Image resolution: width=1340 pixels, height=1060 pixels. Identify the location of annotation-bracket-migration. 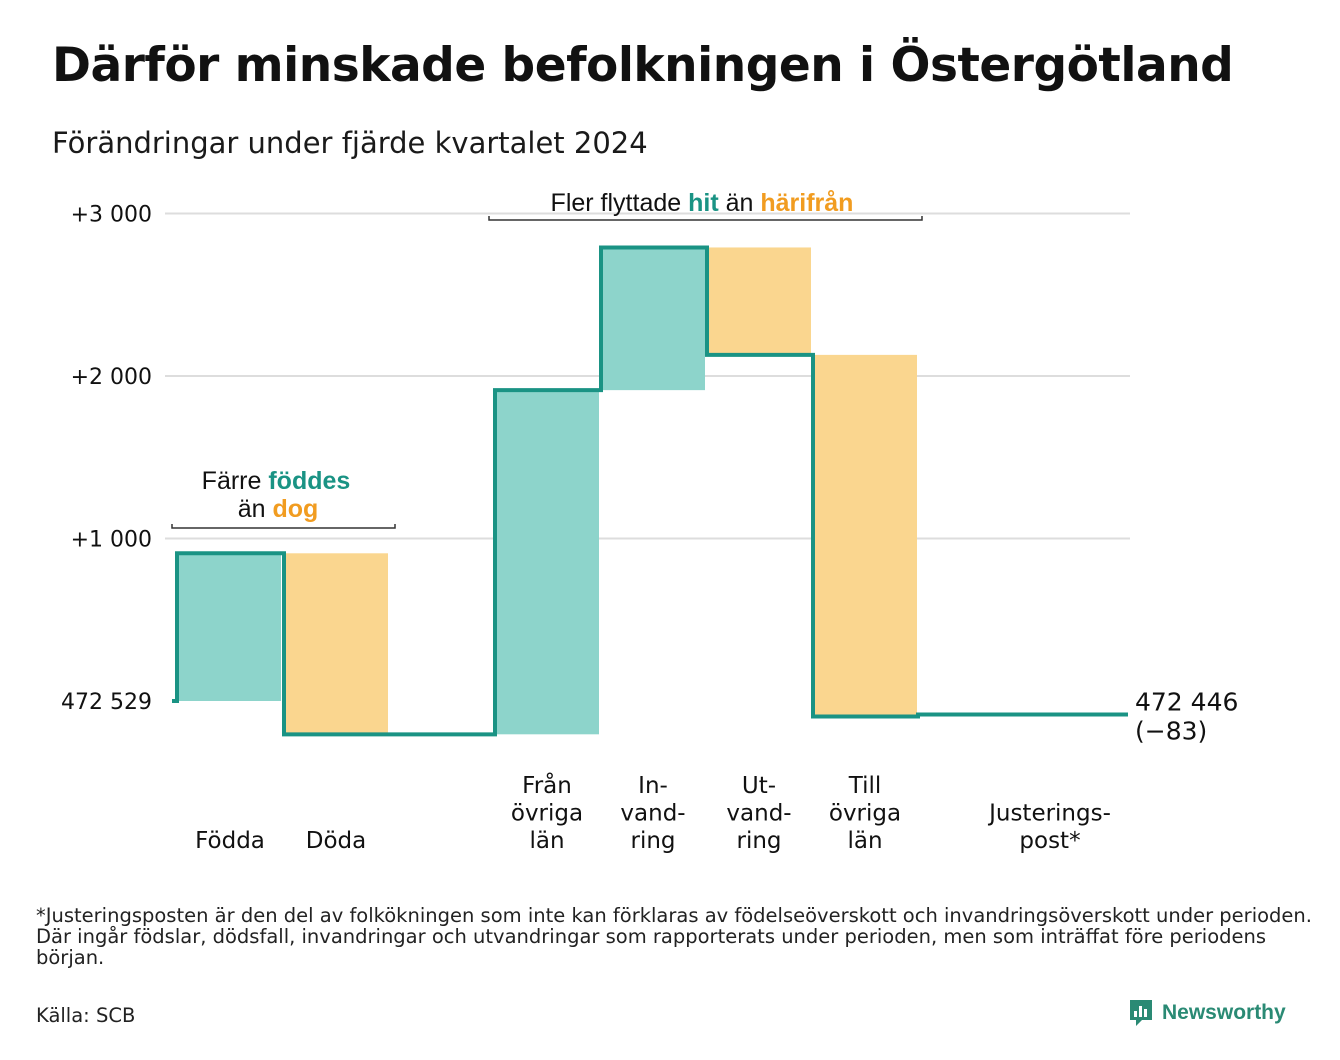
(705, 218).